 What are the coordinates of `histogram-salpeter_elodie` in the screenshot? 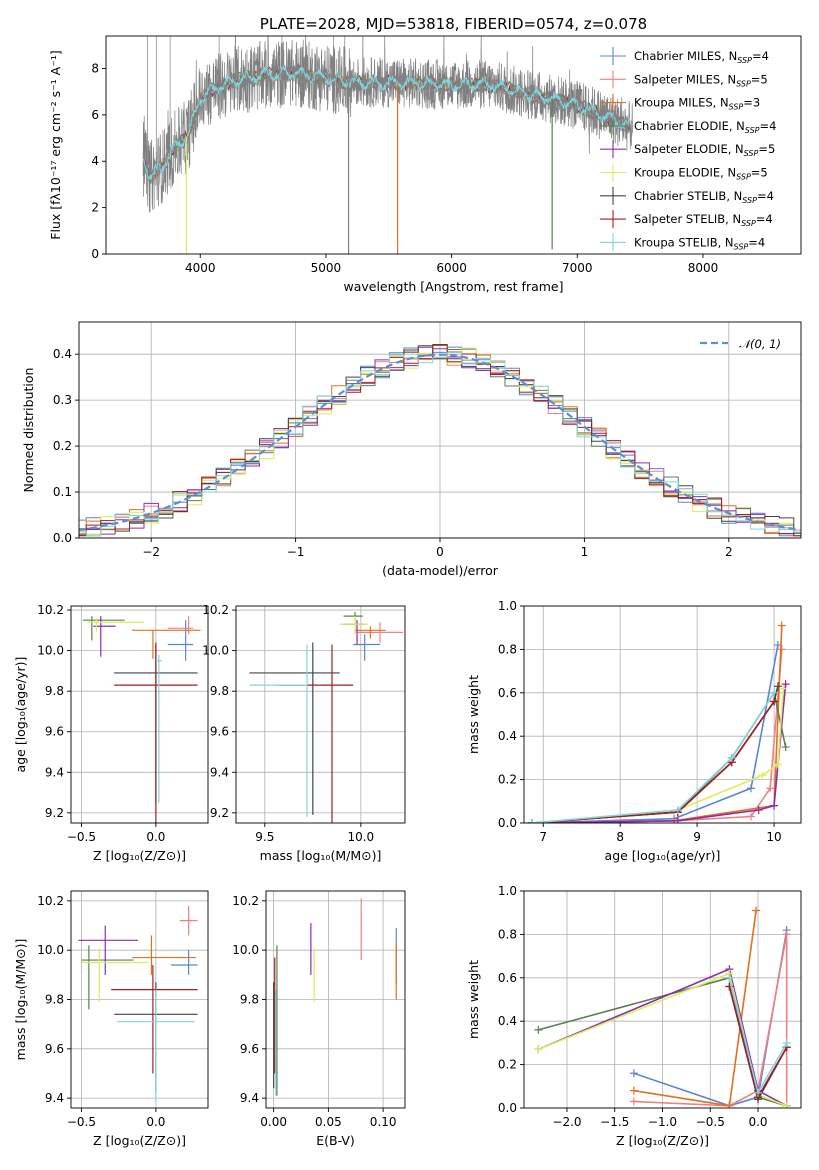 It's located at (440, 441).